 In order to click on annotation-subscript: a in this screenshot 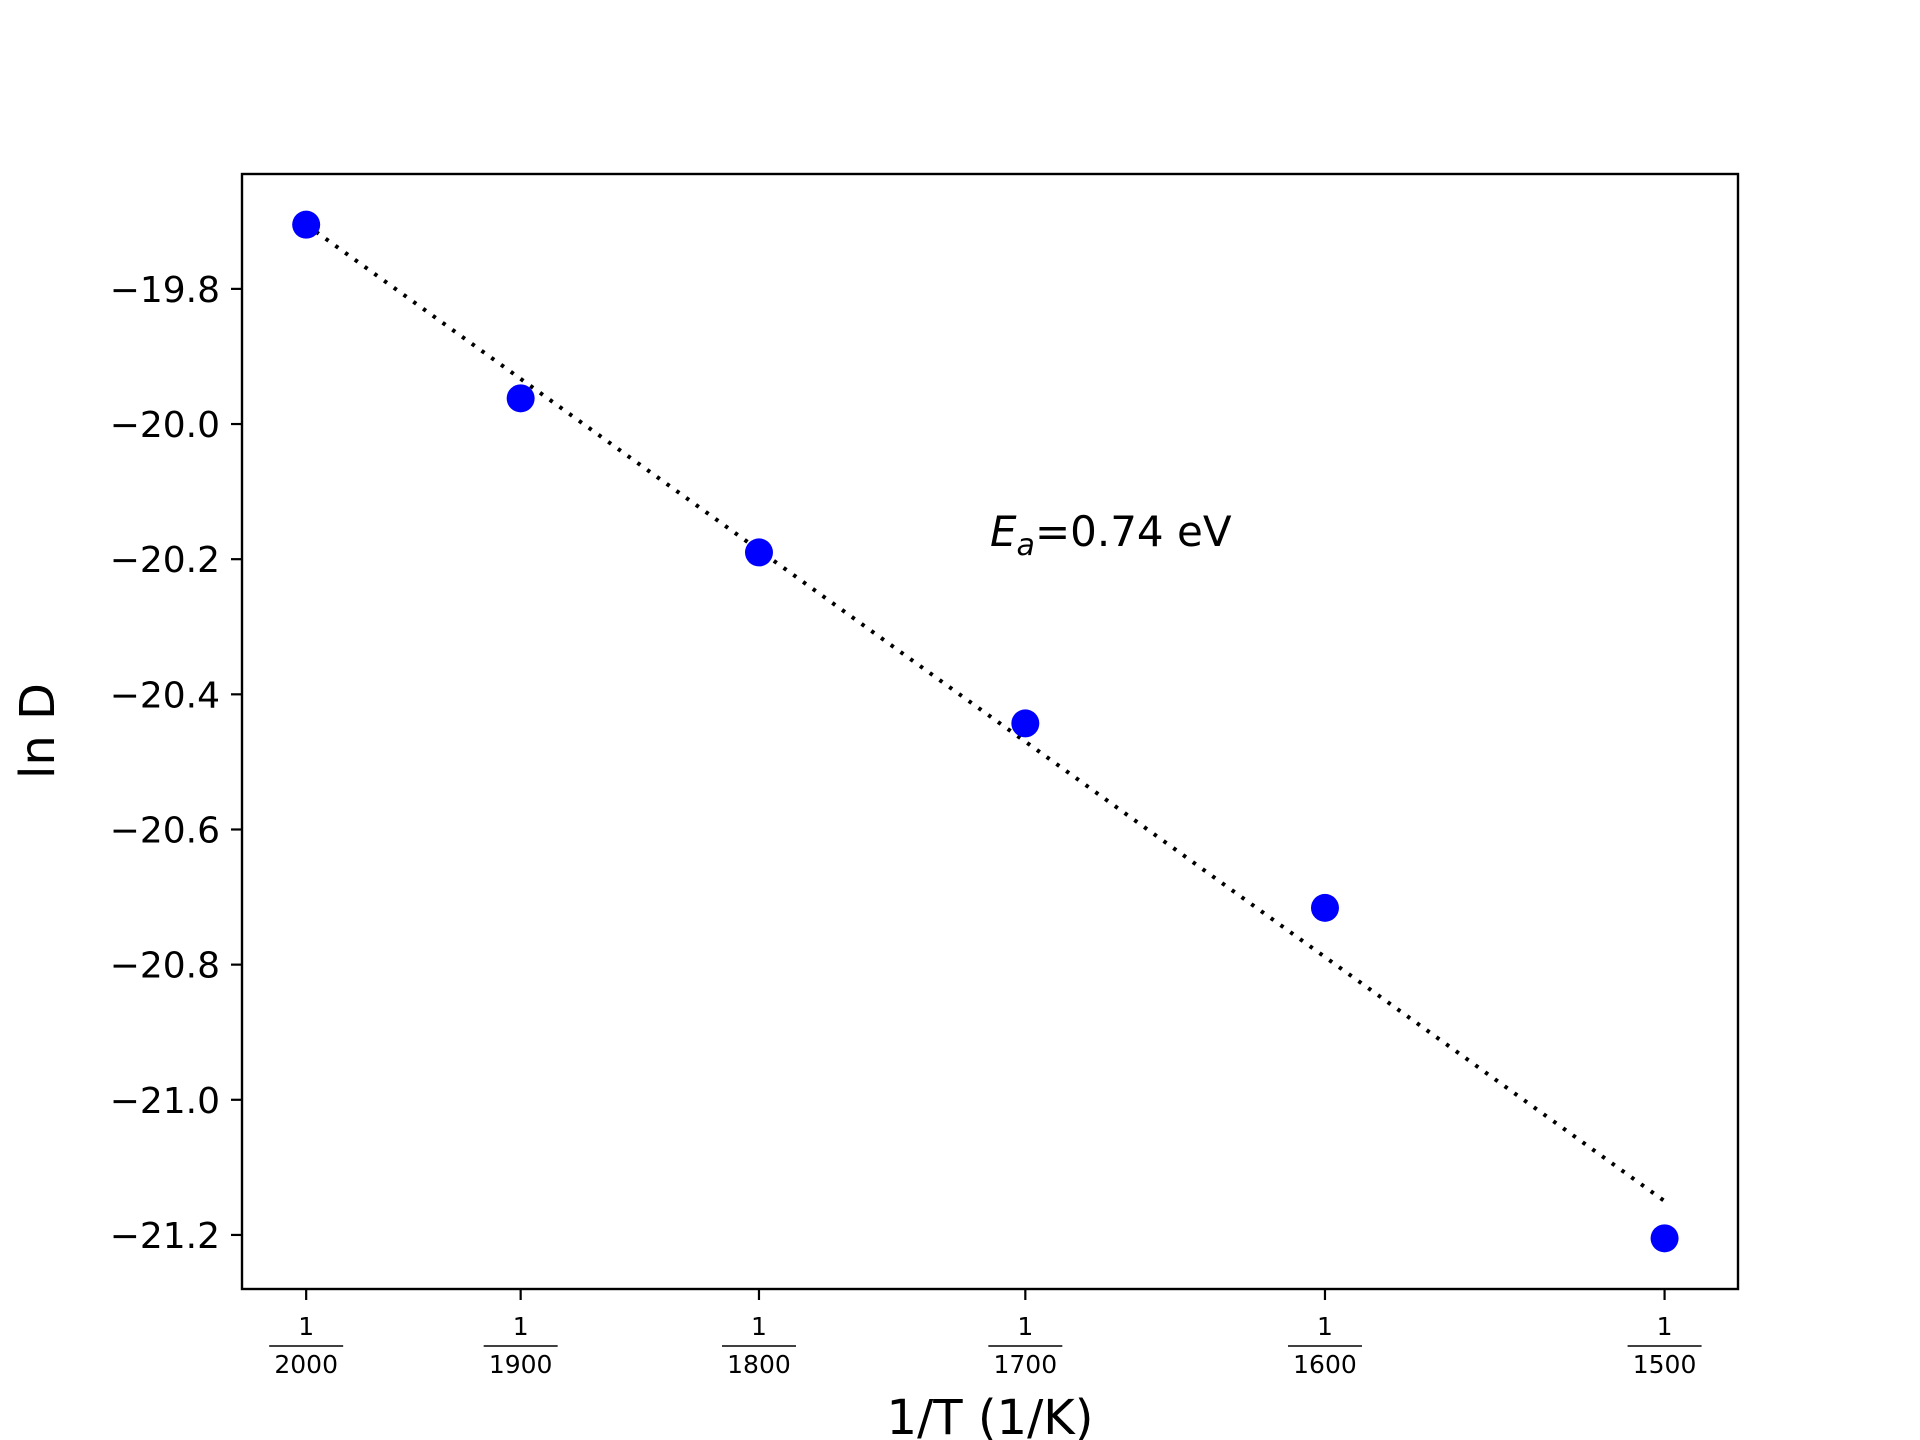, I will do `click(1026, 545)`.